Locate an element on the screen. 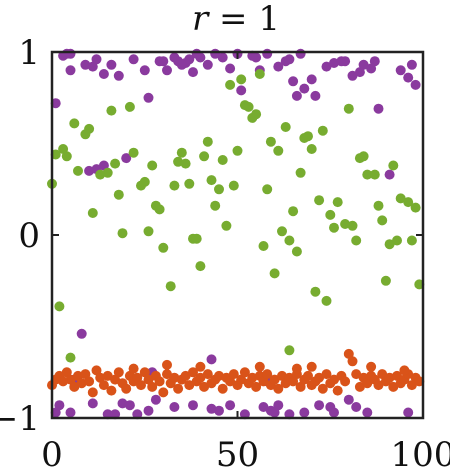  chart-title-variable: r is located at coordinates (201, 19).